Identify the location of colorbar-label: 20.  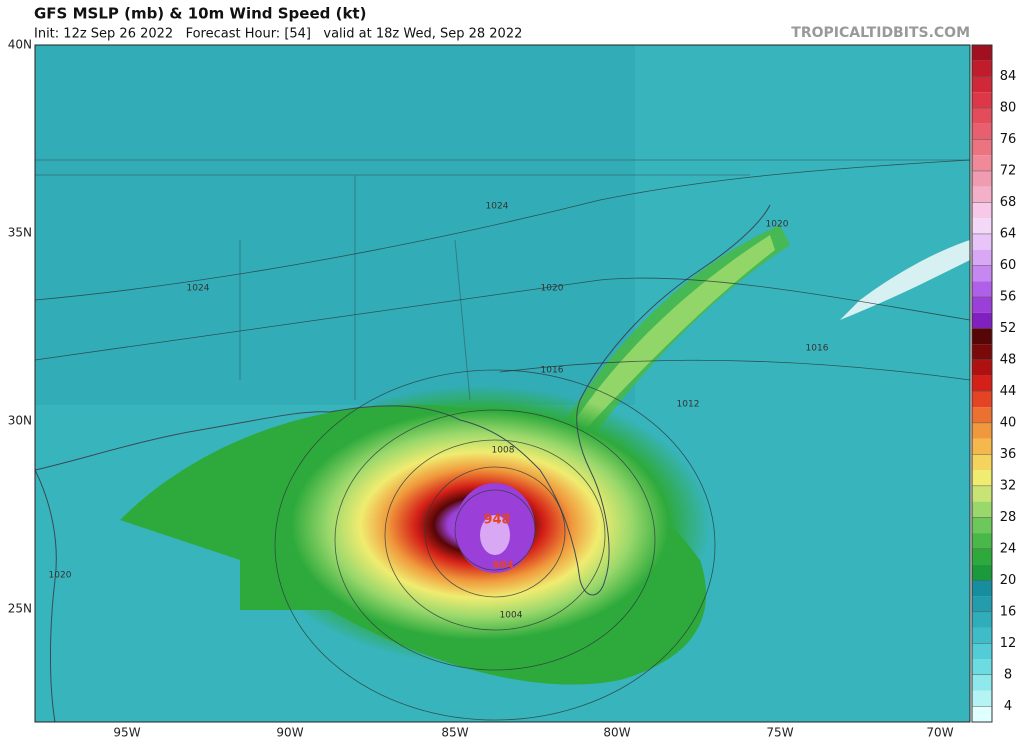
(1008, 580).